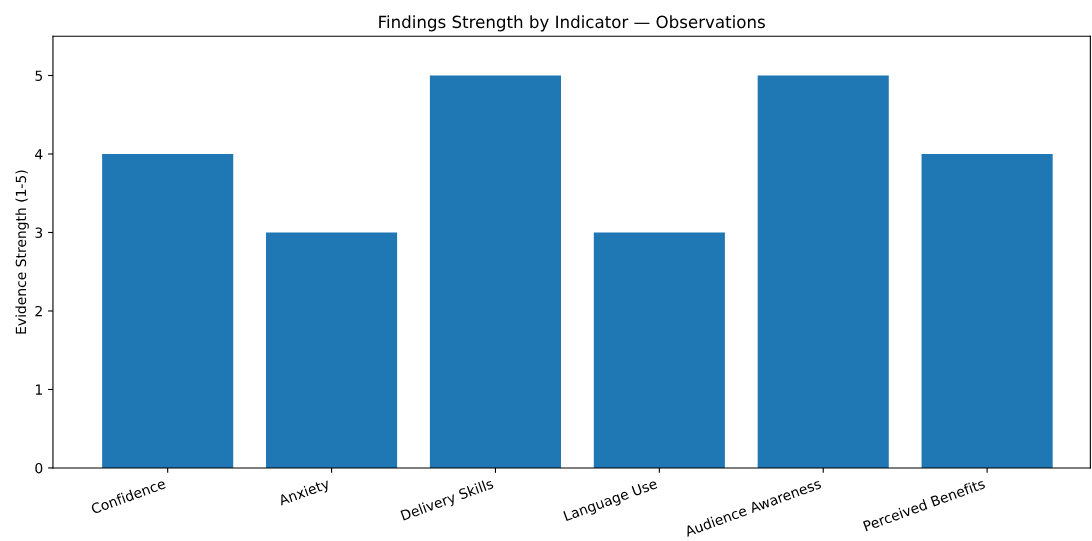 The height and width of the screenshot is (541, 1092). Describe the element at coordinates (22, 252) in the screenshot. I see `y-axis-title: Evidence Strength (1-5)` at that location.